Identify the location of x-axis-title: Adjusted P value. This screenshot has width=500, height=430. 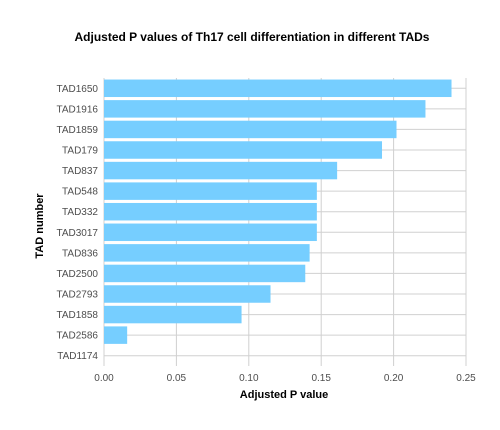
(284, 395).